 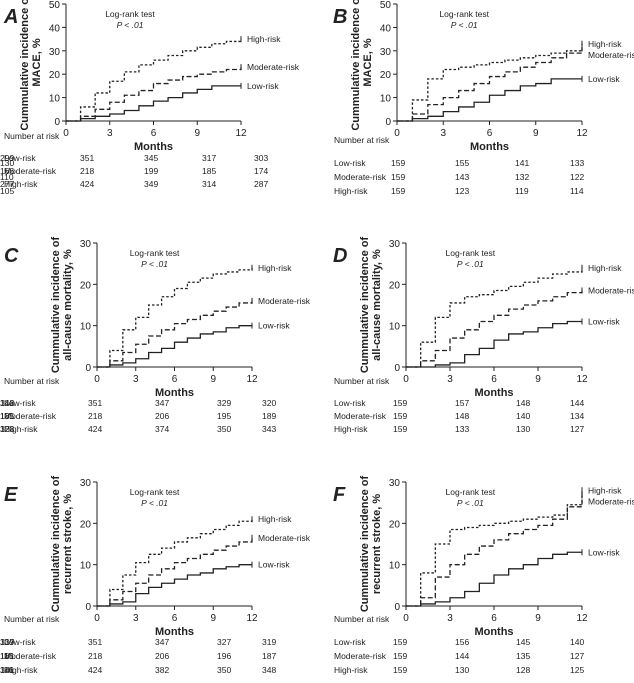 What do you see at coordinates (162, 656) in the screenshot?
I see `risk-table-cell: 206` at bounding box center [162, 656].